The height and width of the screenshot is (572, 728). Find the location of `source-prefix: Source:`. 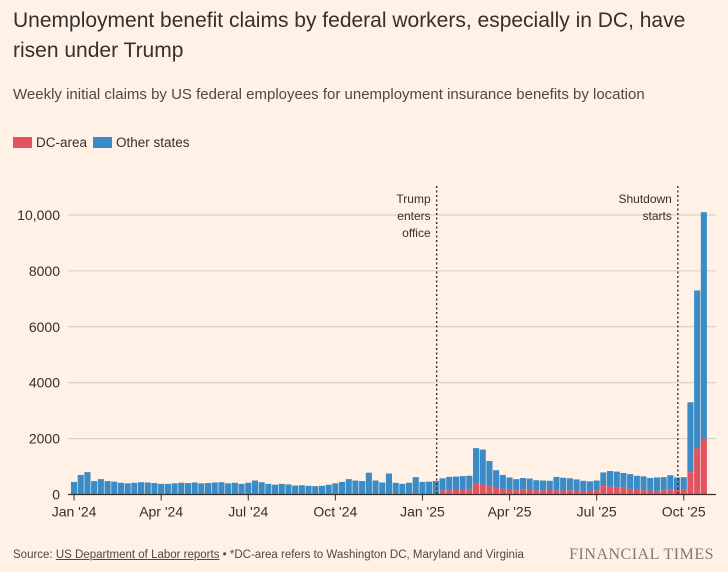

source-prefix: Source: is located at coordinates (34, 555).